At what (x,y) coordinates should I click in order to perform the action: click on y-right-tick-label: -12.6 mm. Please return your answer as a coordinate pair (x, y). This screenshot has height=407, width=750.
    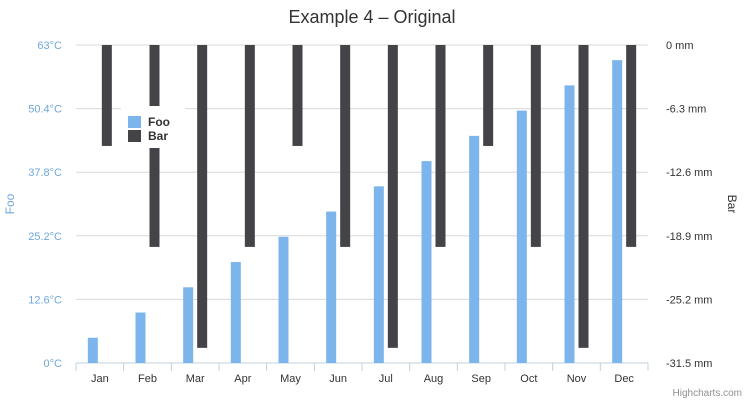
    Looking at the image, I should click on (689, 173).